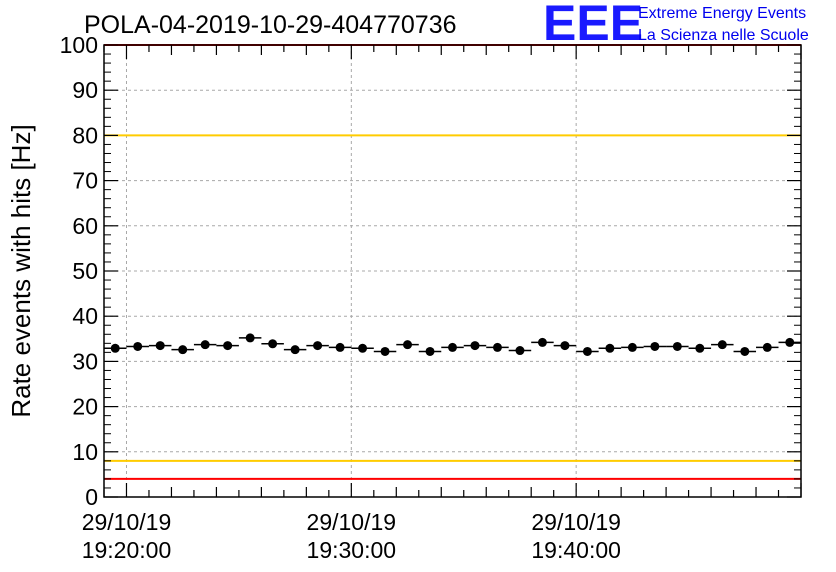 The width and height of the screenshot is (836, 572). I want to click on data-points, so click(452, 344).